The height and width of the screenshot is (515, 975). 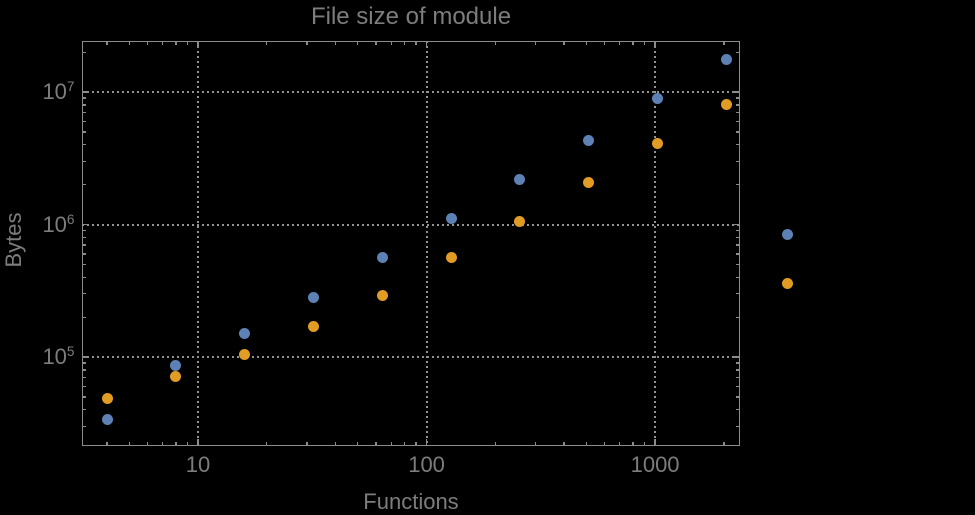 What do you see at coordinates (788, 283) in the screenshot?
I see `legend-marker-orange` at bounding box center [788, 283].